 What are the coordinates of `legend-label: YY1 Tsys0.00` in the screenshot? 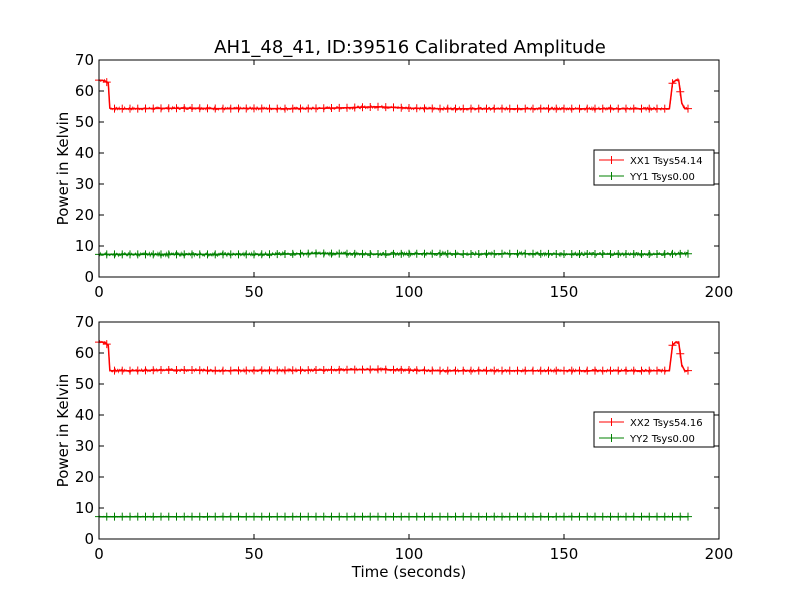 It's located at (662, 177).